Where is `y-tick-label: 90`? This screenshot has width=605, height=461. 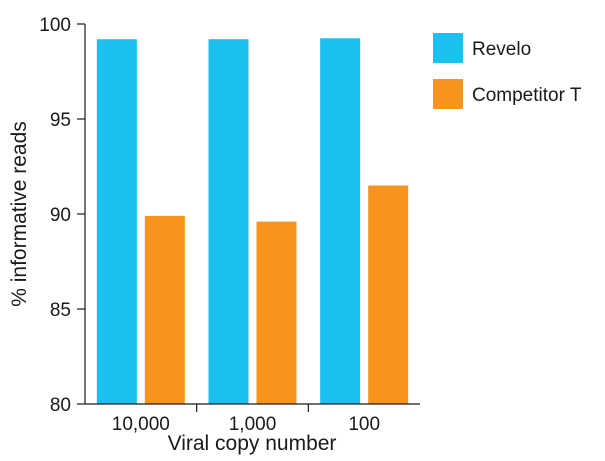
y-tick-label: 90 is located at coordinates (60, 215).